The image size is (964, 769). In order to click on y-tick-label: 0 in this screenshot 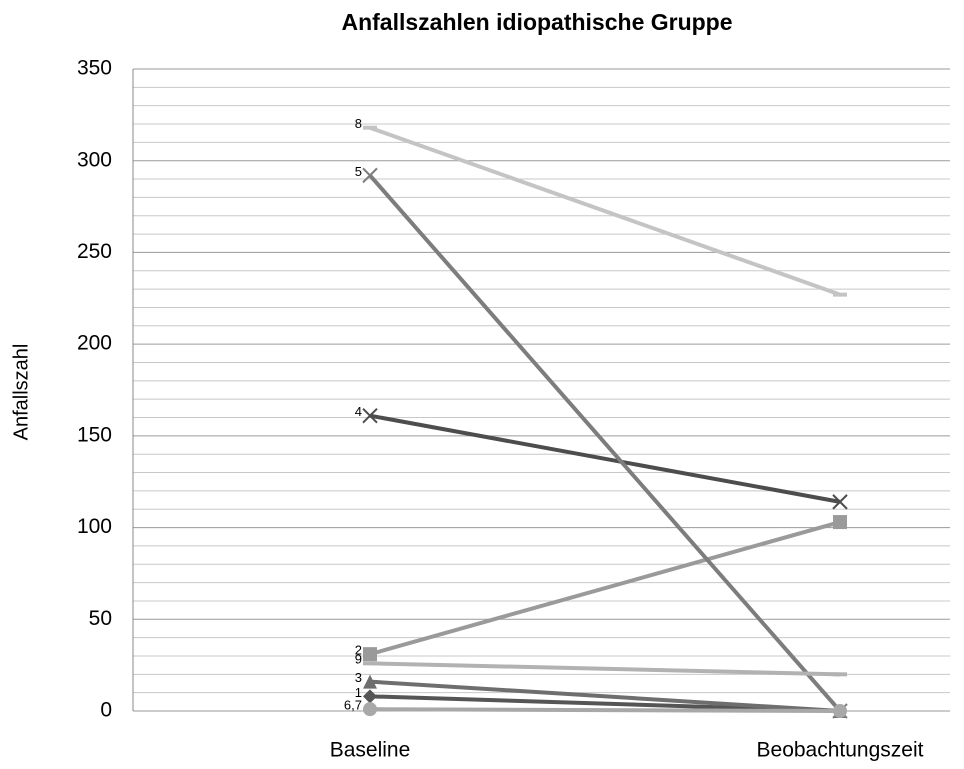, I will do `click(106, 710)`.